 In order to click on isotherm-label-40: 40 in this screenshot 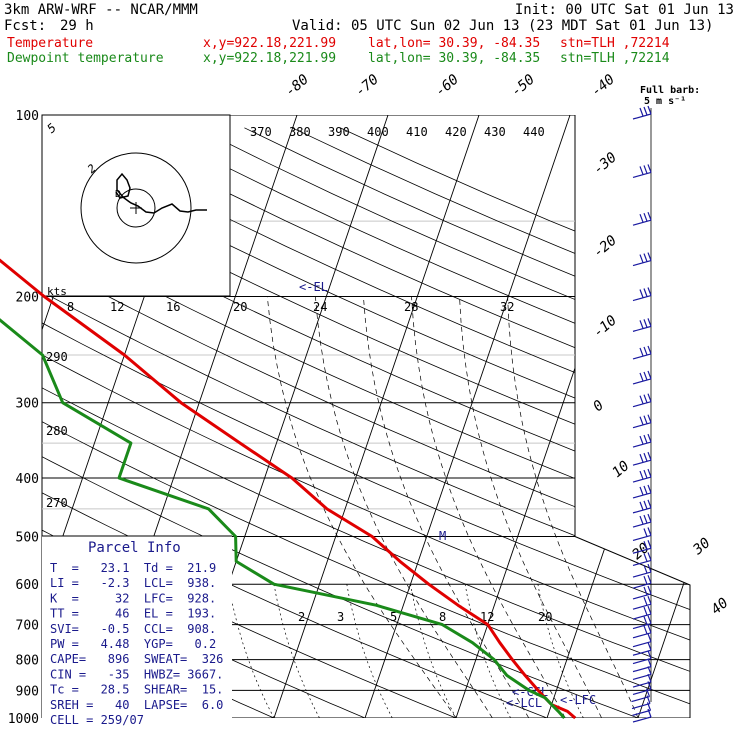, I will do `click(719, 606)`.